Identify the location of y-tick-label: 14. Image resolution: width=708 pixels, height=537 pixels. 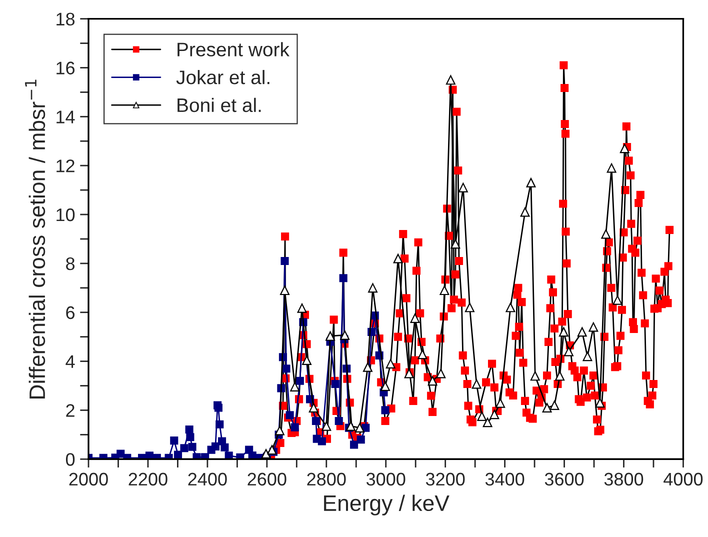
(65, 117).